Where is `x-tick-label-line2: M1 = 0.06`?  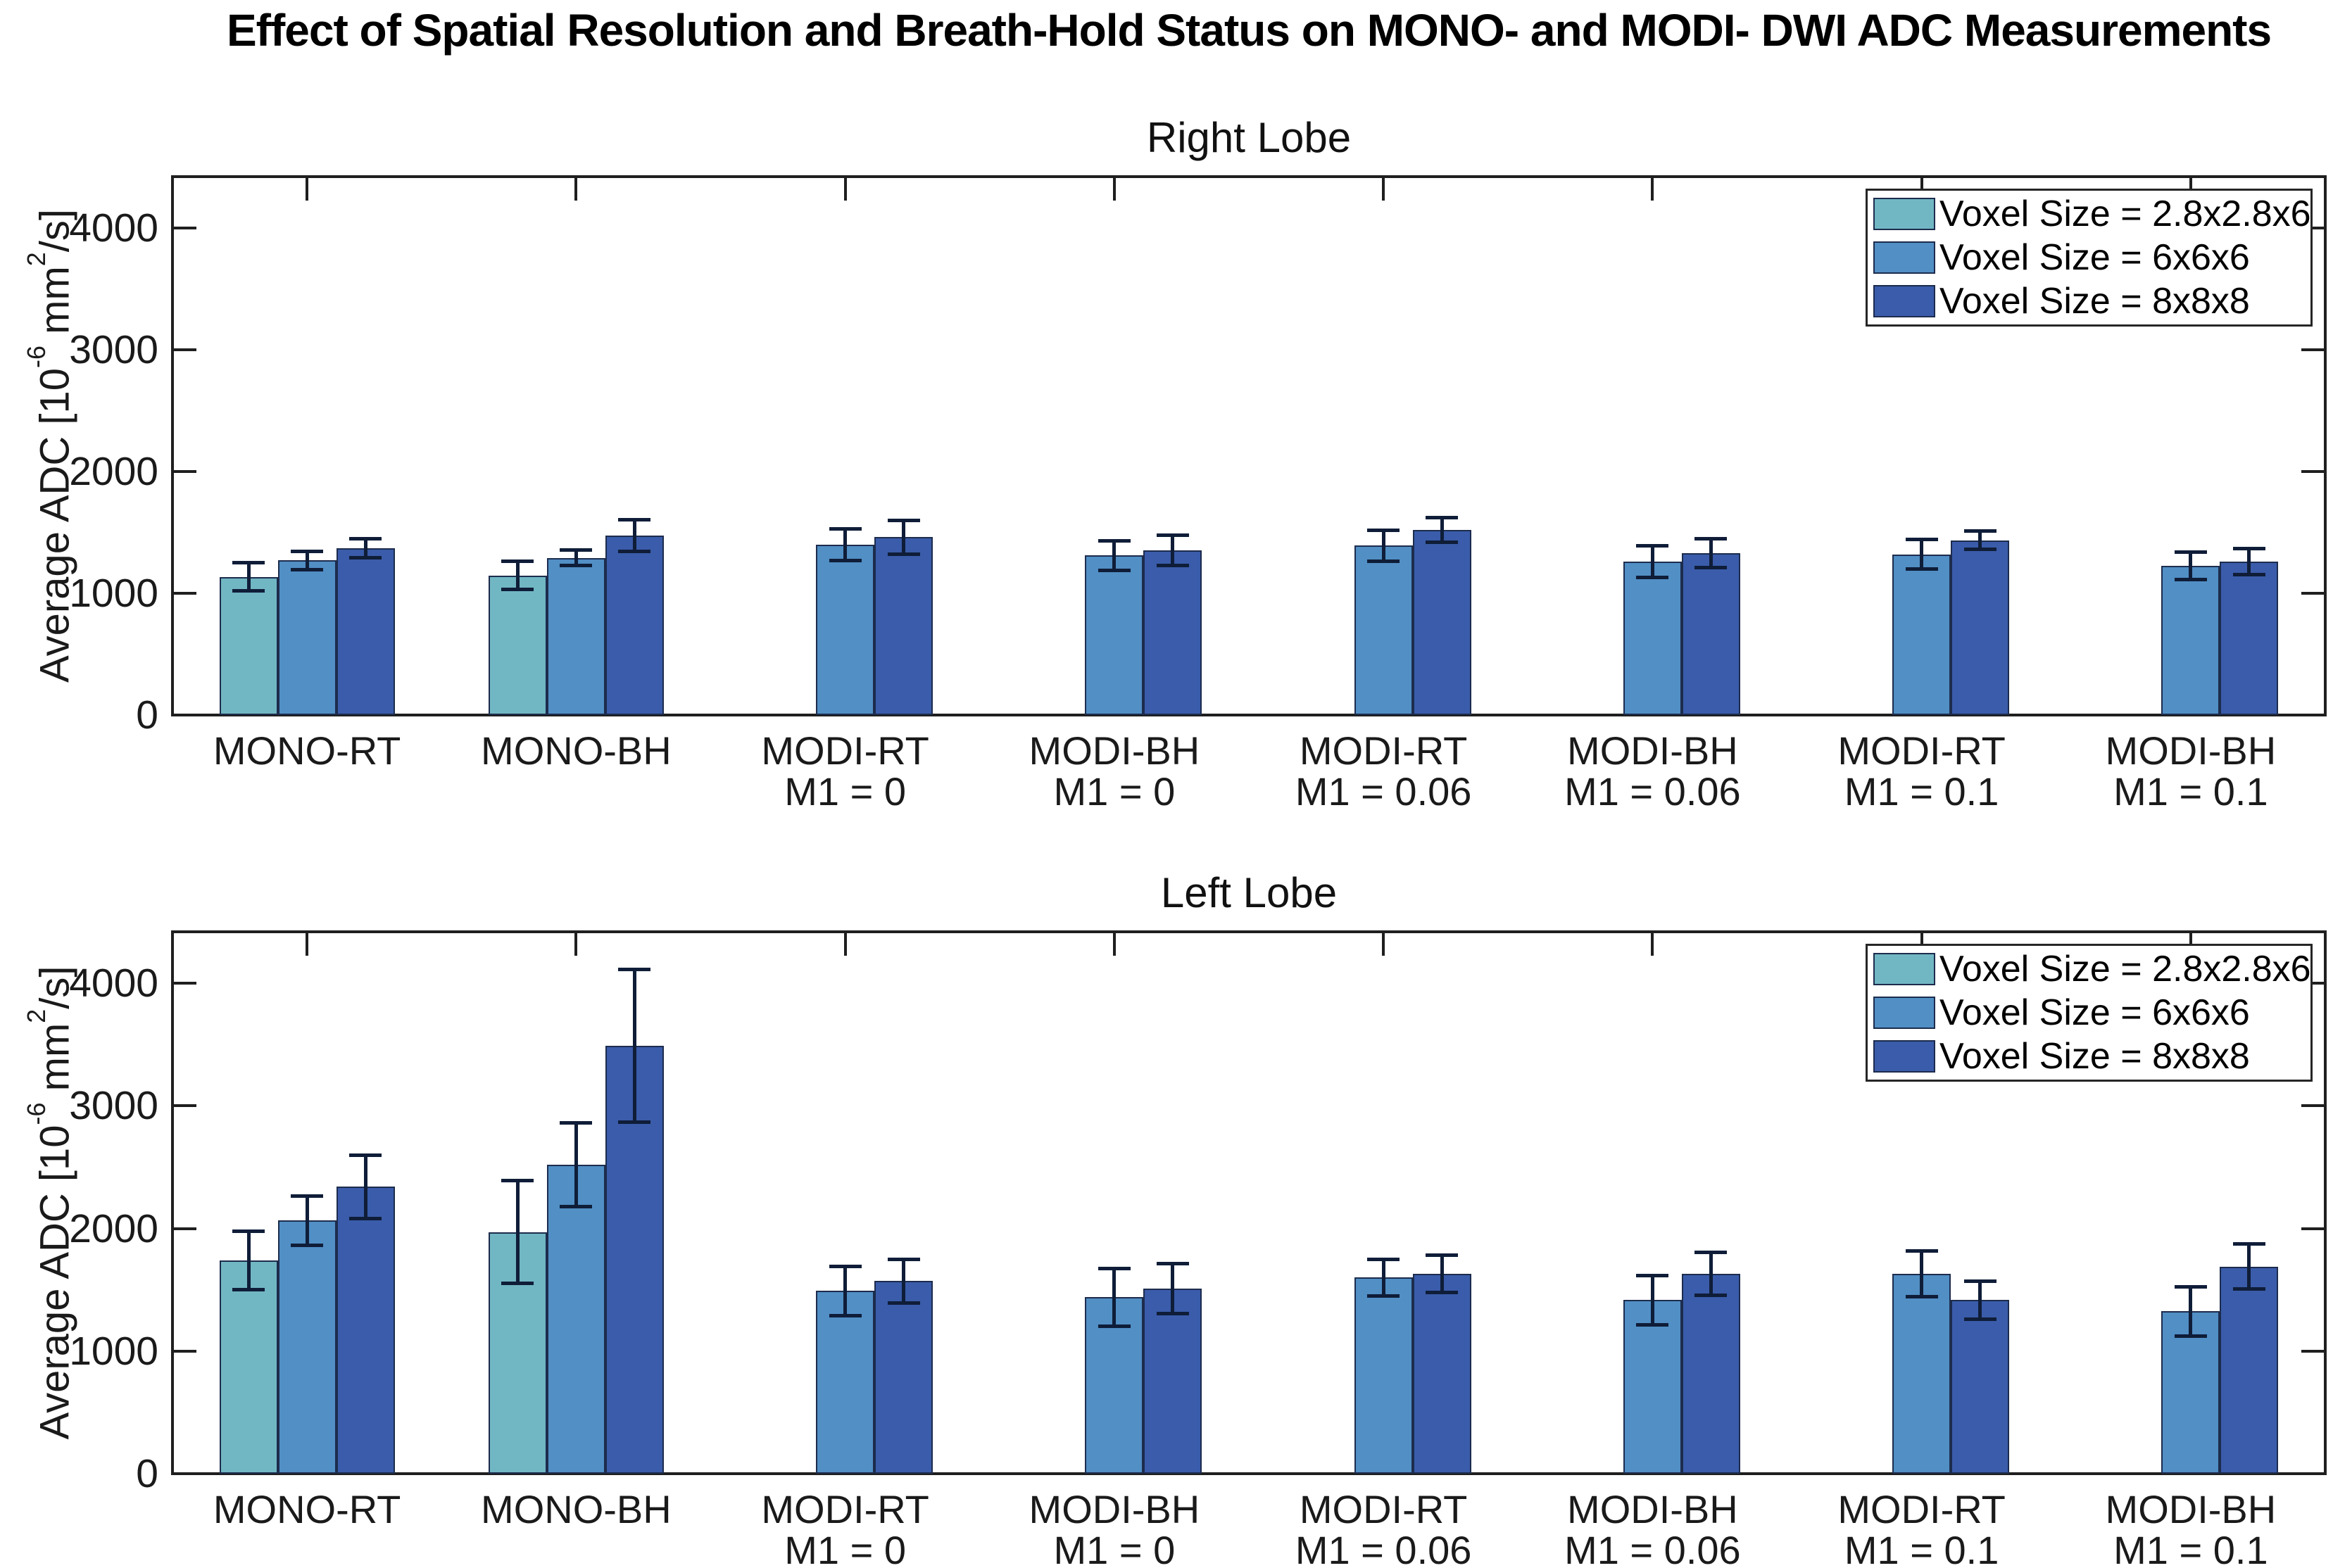
x-tick-label-line2: M1 = 0.06 is located at coordinates (1653, 791).